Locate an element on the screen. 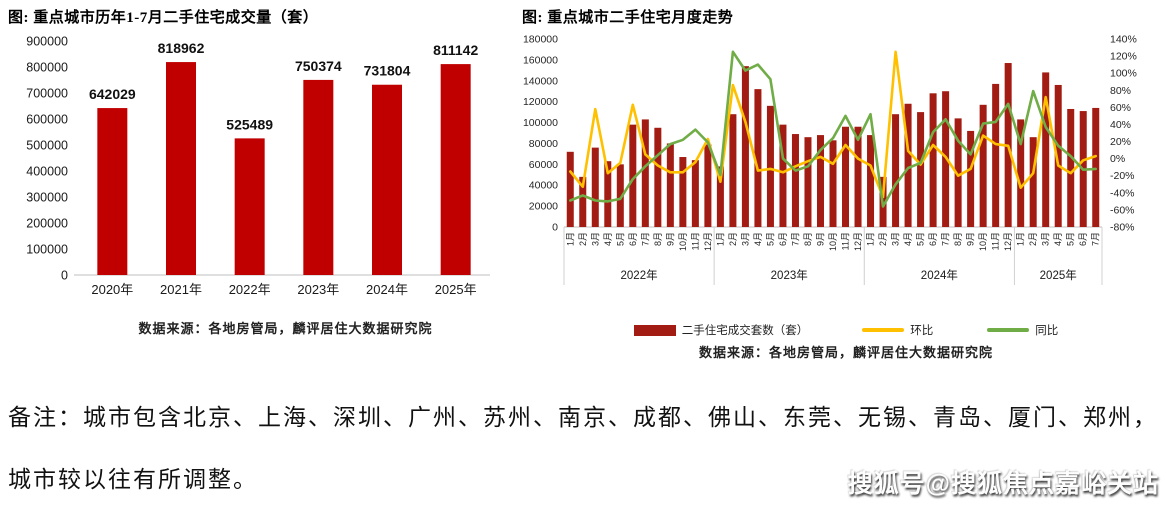 The image size is (1171, 508). right-axis-tick-label: -80% is located at coordinates (1122, 228).